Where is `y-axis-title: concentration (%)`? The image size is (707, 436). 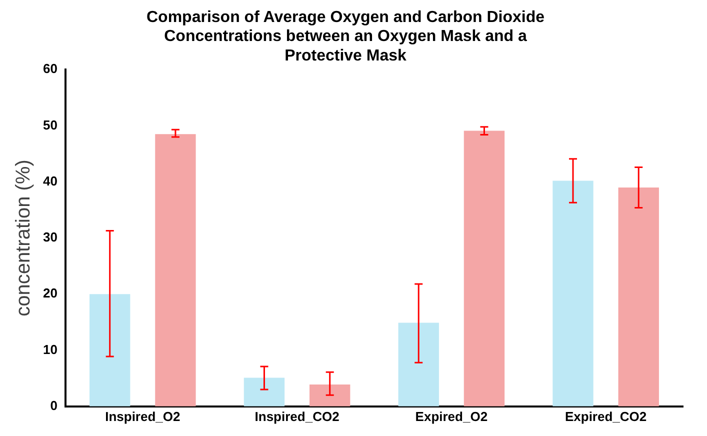 y-axis-title: concentration (%) is located at coordinates (23, 238).